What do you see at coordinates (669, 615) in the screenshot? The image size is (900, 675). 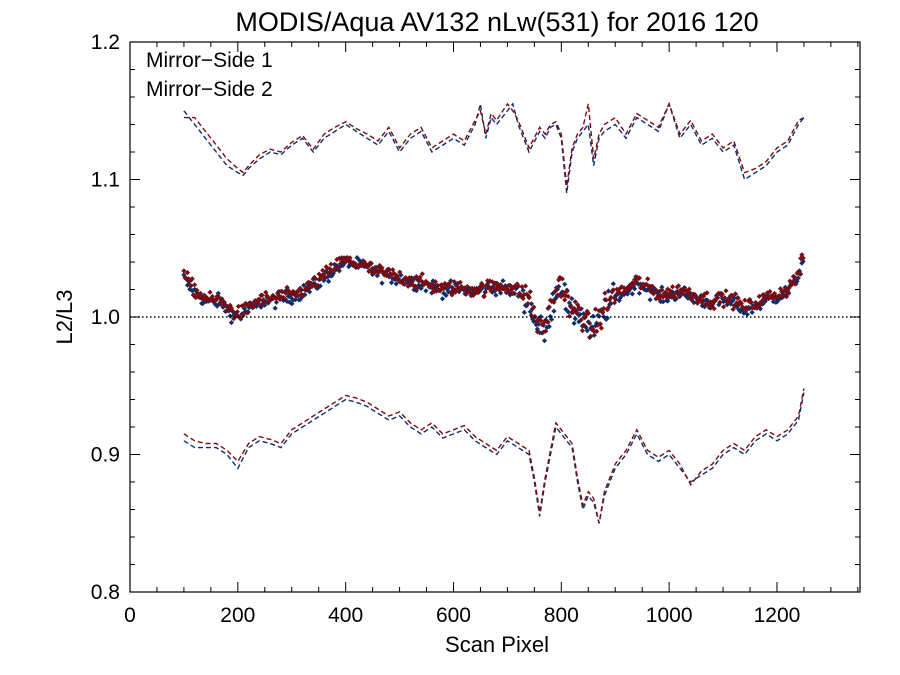 I see `x-tick-label: 1000` at bounding box center [669, 615].